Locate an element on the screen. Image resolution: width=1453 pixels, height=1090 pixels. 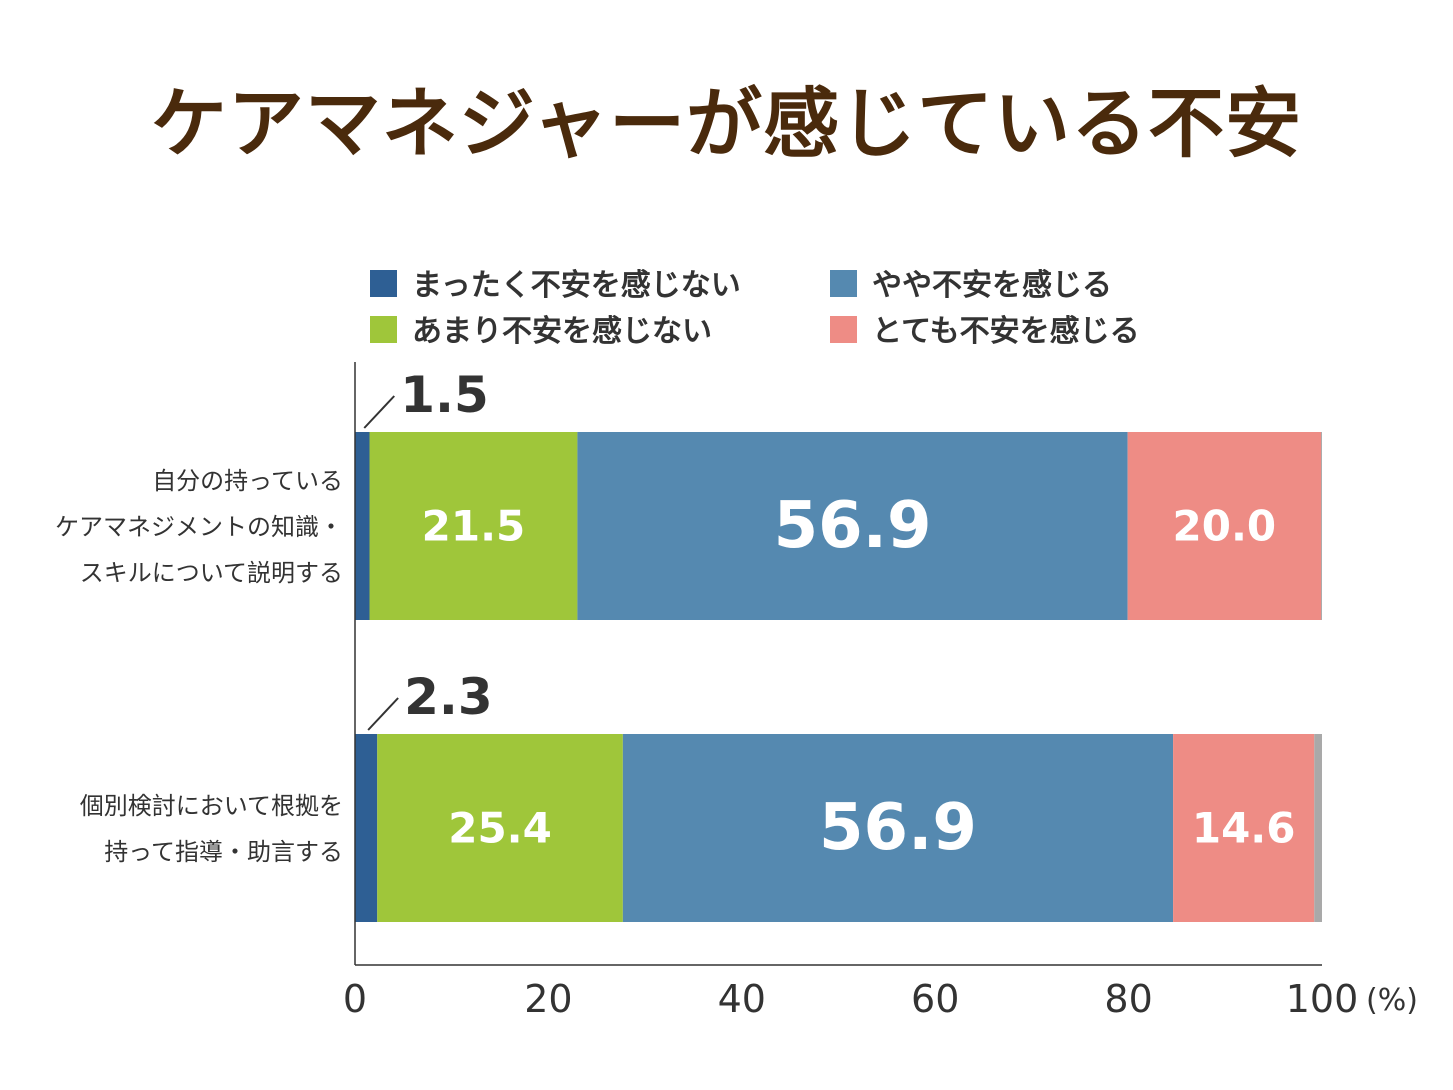
data-label: 14.6 is located at coordinates (1244, 828).